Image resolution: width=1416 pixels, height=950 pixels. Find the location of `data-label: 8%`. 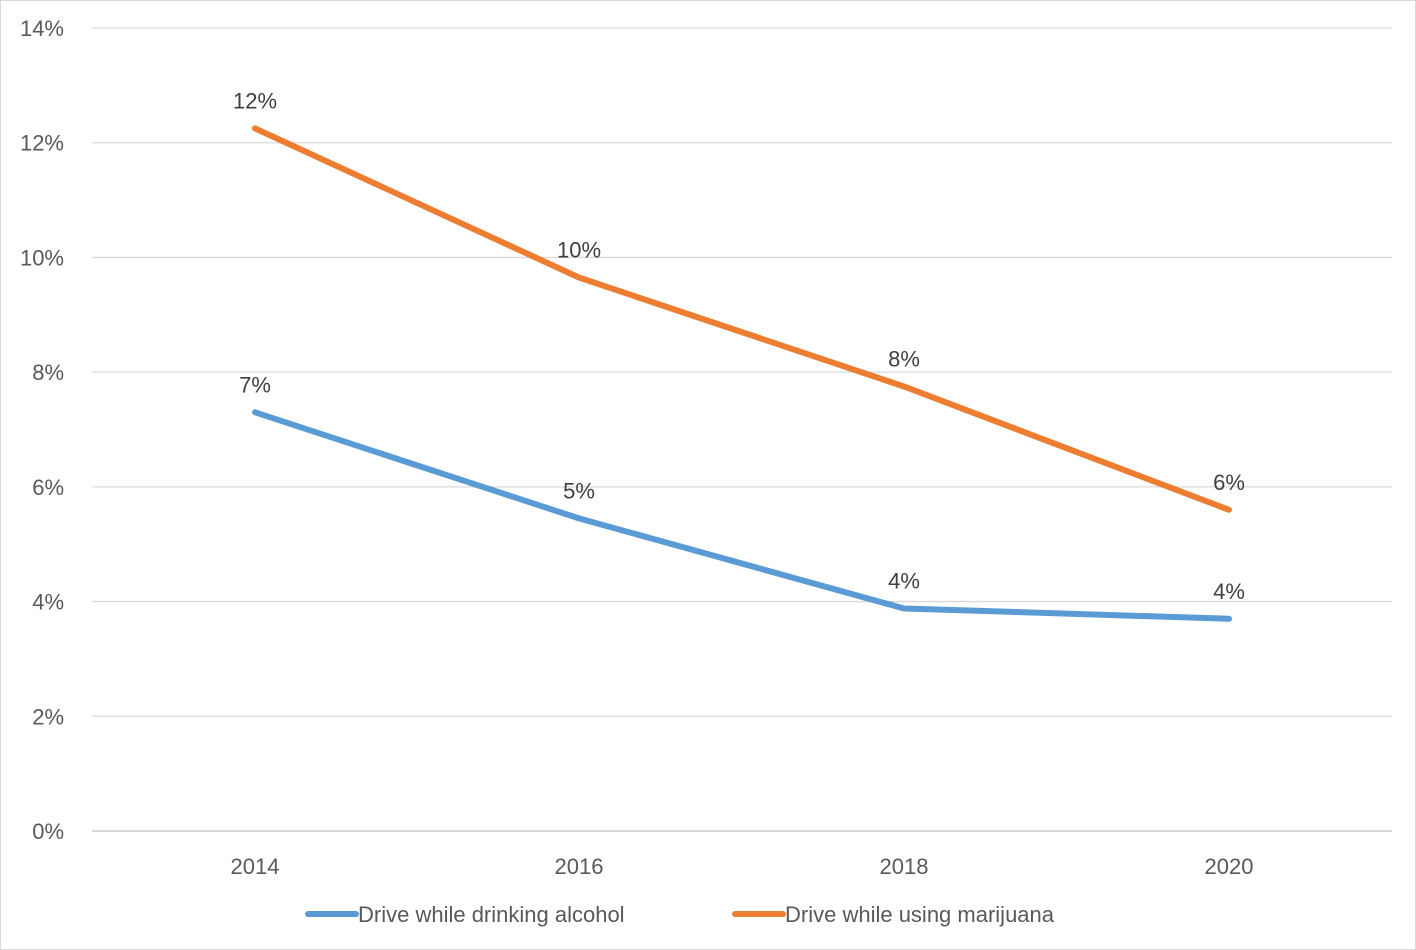

data-label: 8% is located at coordinates (904, 358).